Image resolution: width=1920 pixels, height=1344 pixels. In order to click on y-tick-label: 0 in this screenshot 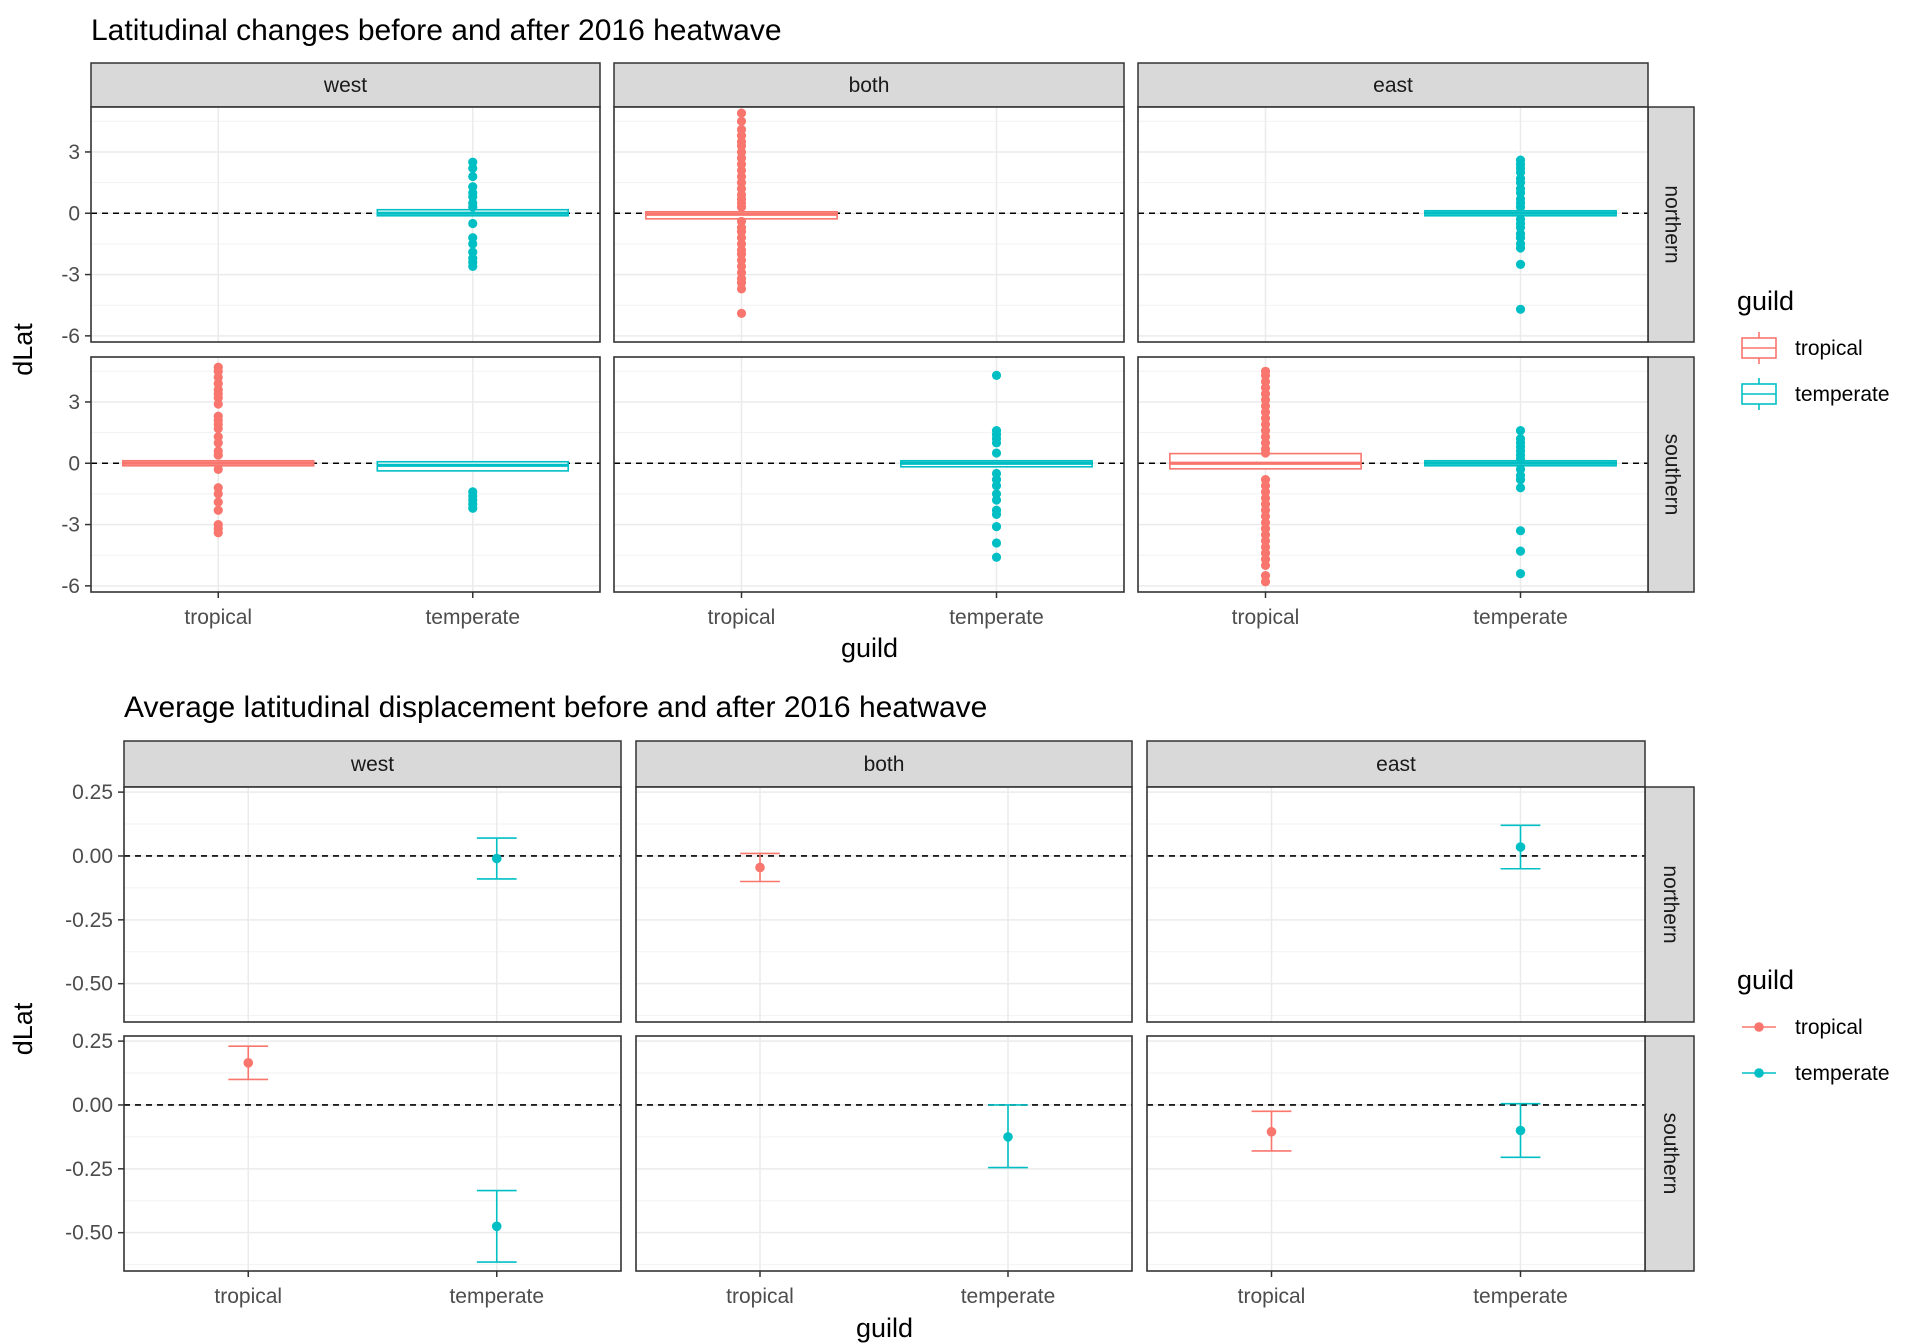, I will do `click(74, 213)`.